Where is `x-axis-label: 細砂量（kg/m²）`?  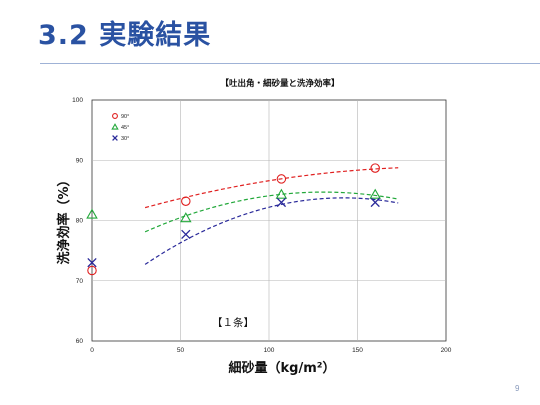 x-axis-label: 細砂量（kg/m²） is located at coordinates (282, 368).